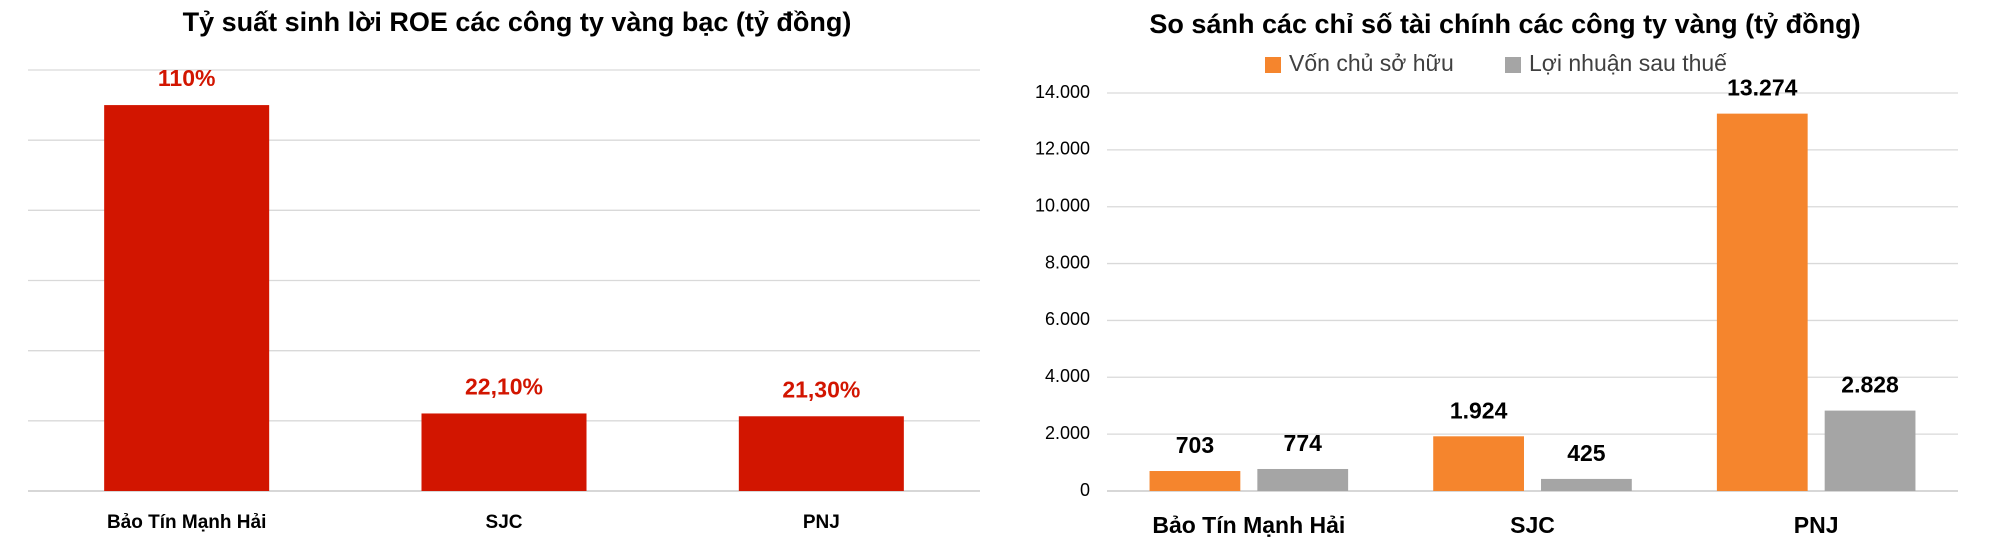 The width and height of the screenshot is (2000, 558). I want to click on legend-label: Lợi nhuận sau thuế, so click(1628, 63).